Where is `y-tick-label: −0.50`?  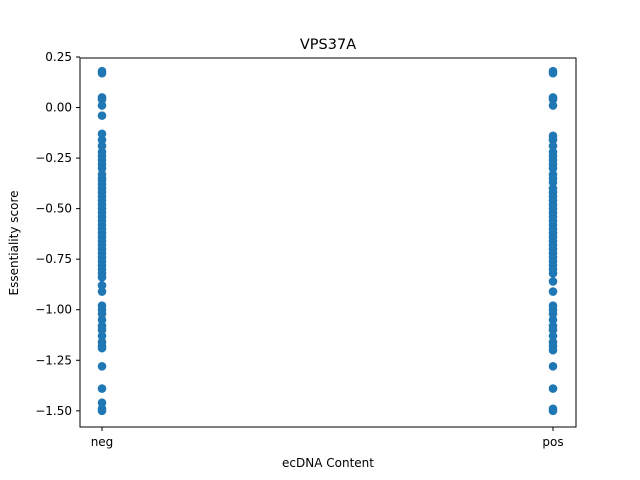
y-tick-label: −0.50 is located at coordinates (53, 209).